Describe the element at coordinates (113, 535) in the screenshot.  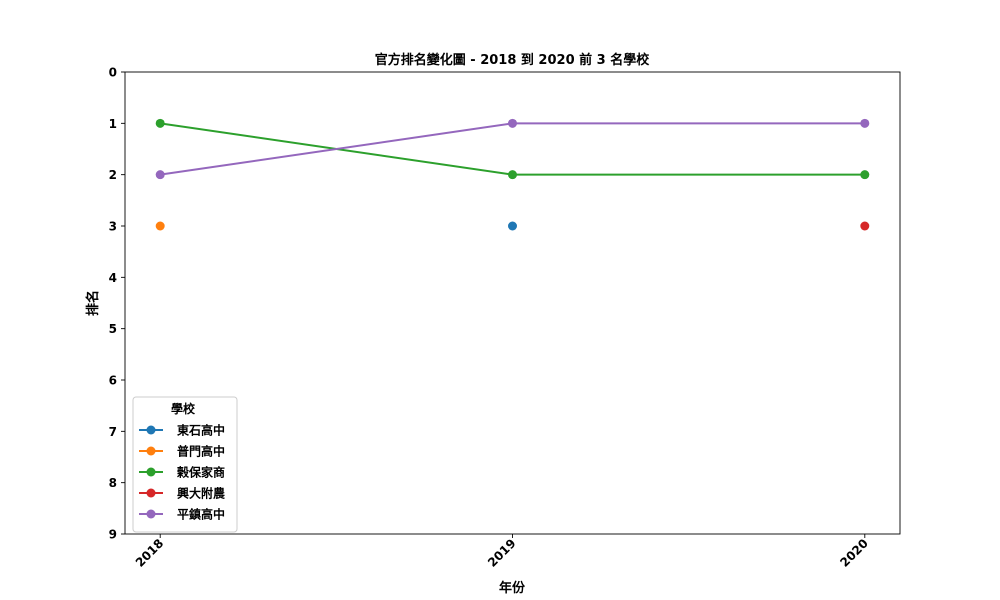
I see `y-tick-label: 9` at that location.